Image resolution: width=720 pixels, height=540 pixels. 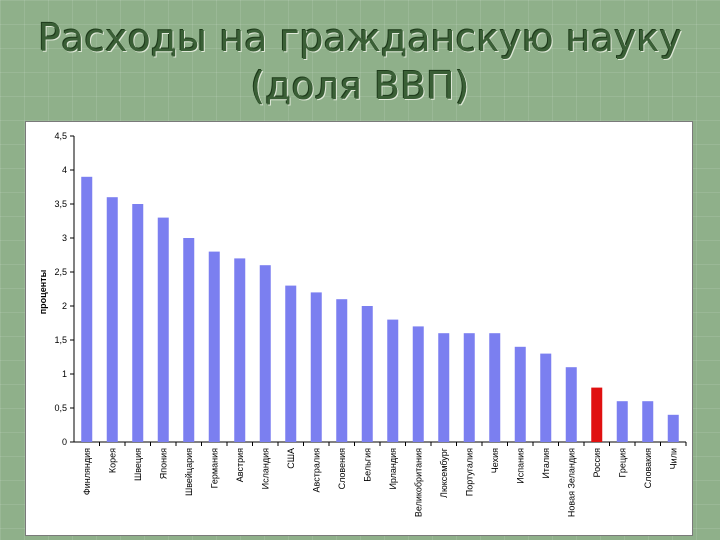 What do you see at coordinates (342, 469) in the screenshot?
I see `x-tick-label: Словения` at bounding box center [342, 469].